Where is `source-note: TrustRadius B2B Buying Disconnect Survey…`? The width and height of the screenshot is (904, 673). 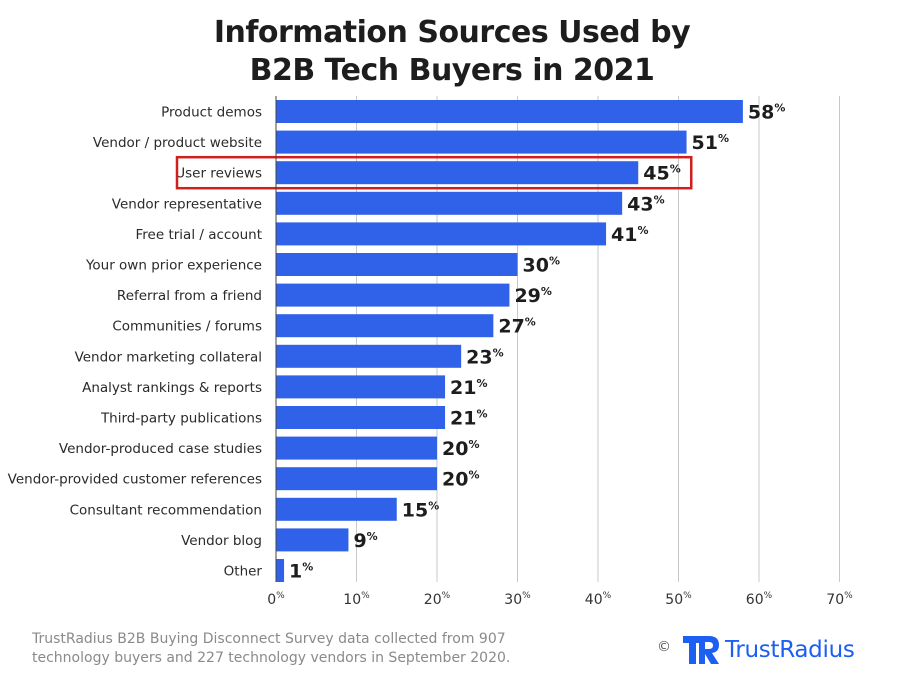
source-note: TrustRadius B2B Buying Disconnect Survey… is located at coordinates (312, 649).